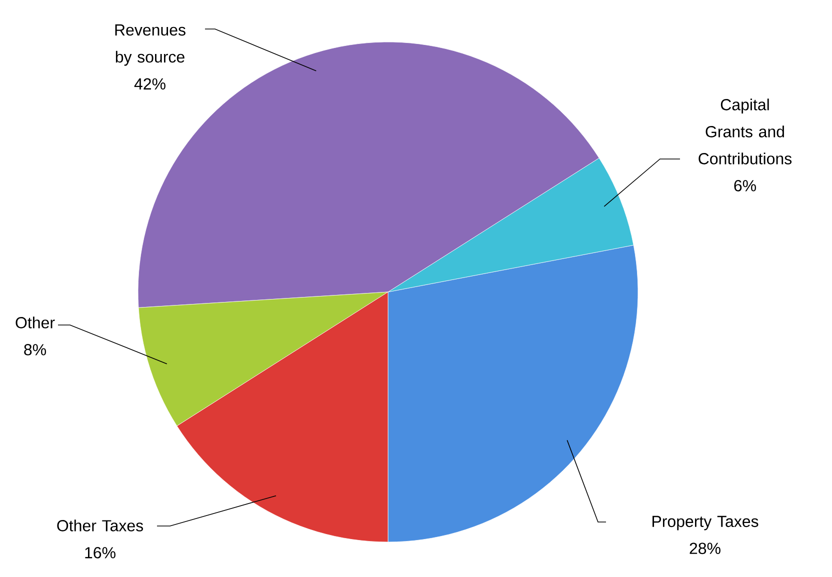  What do you see at coordinates (100, 552) in the screenshot?
I see `data-label: 16%` at bounding box center [100, 552].